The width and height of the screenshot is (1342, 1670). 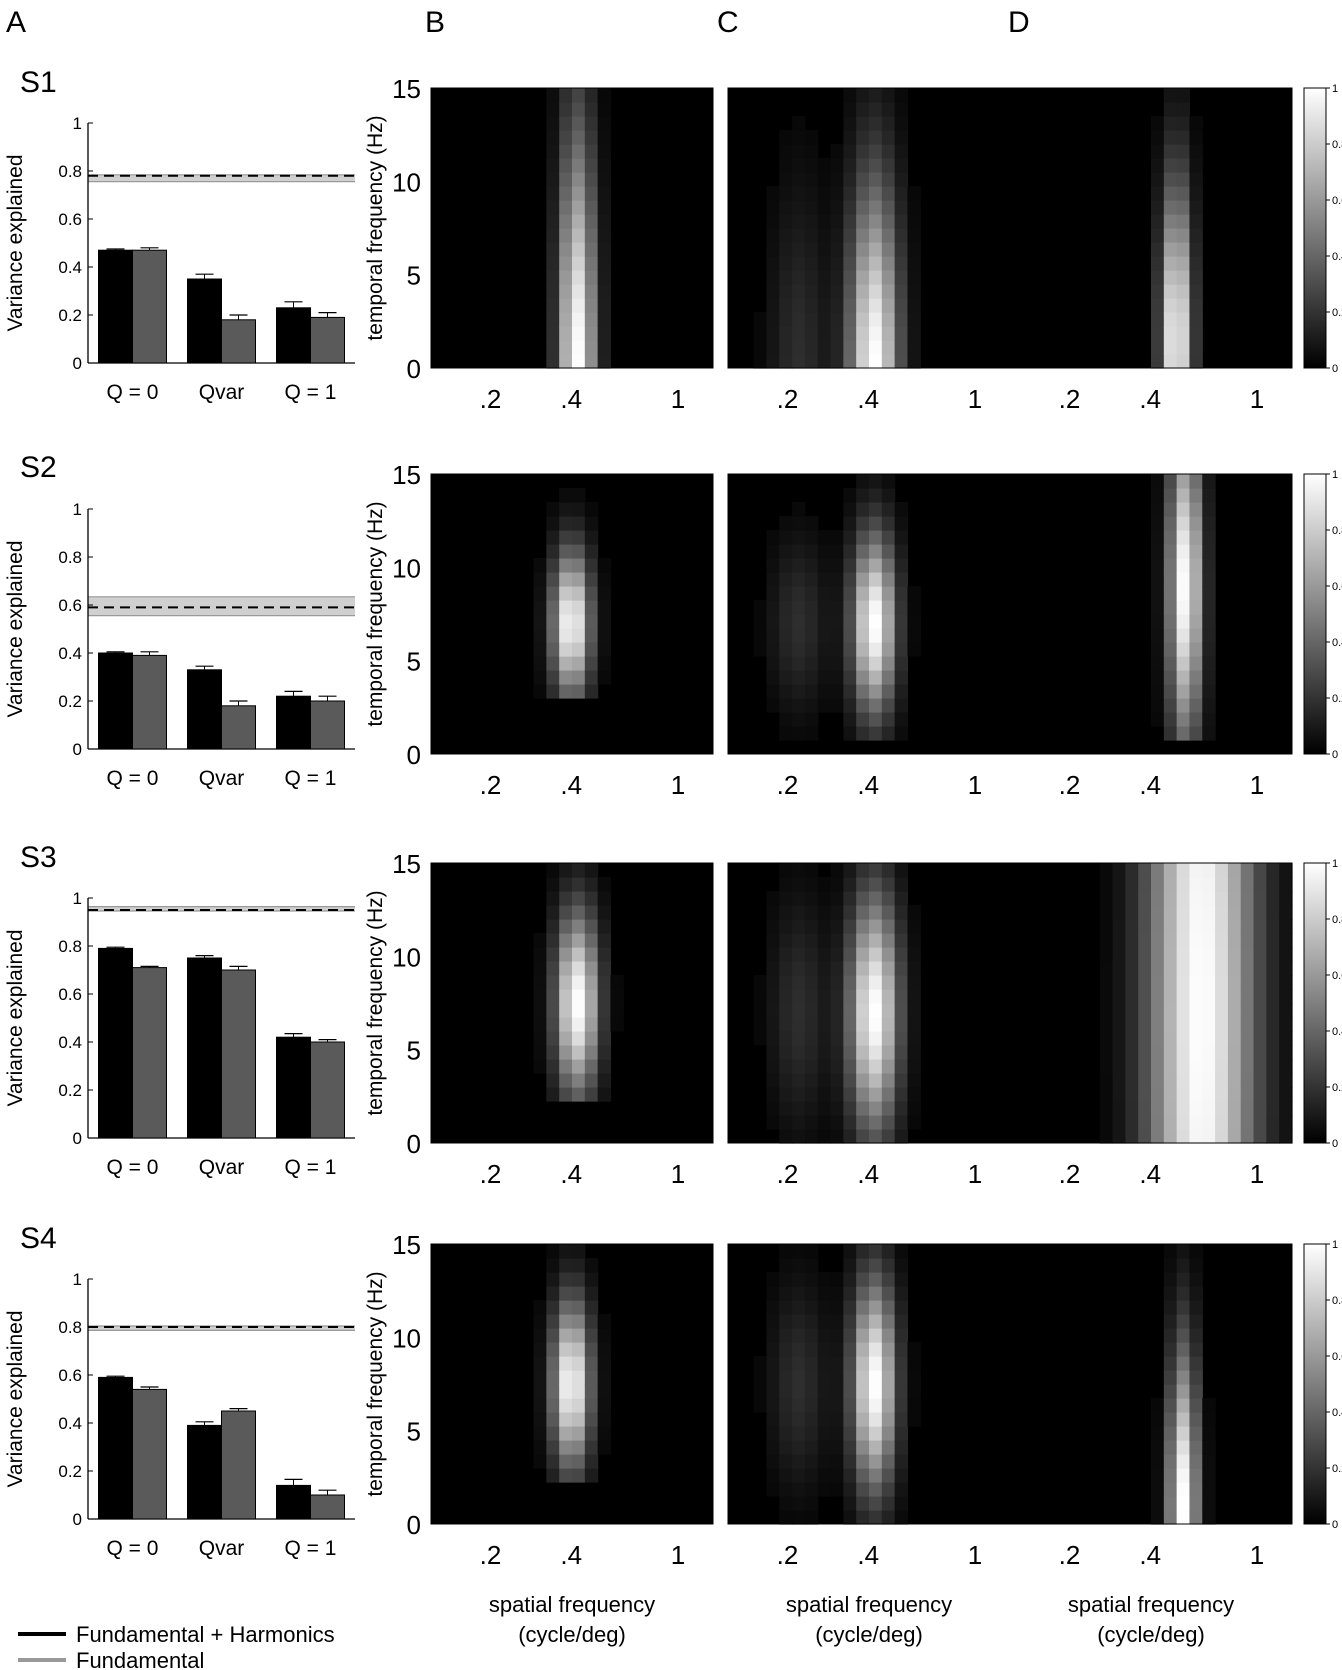 I want to click on heatmap-frame, so click(x=572, y=1003).